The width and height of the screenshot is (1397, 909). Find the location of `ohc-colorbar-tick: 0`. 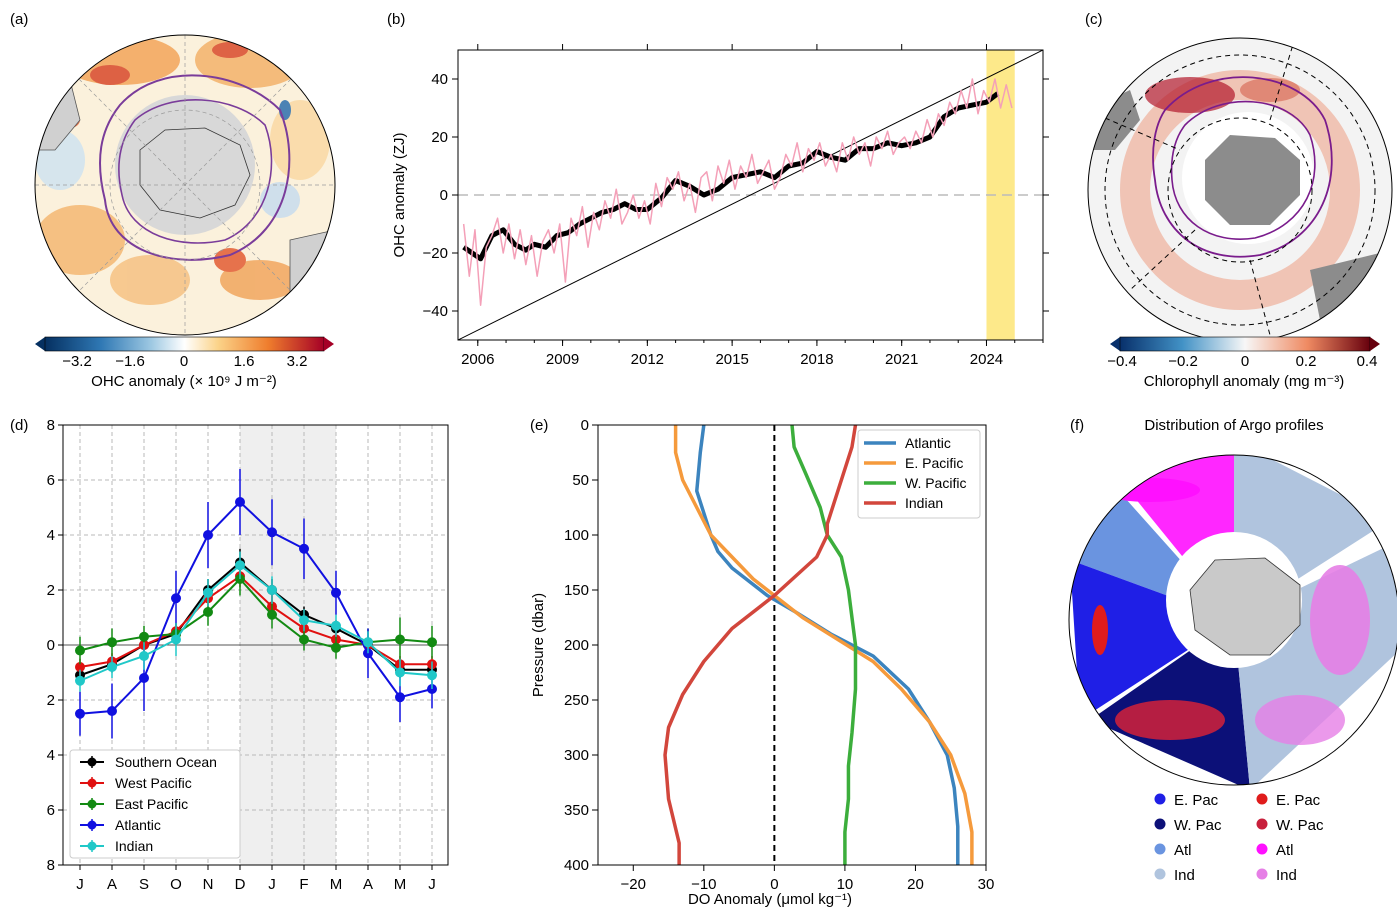

ohc-colorbar-tick: 0 is located at coordinates (184, 361).